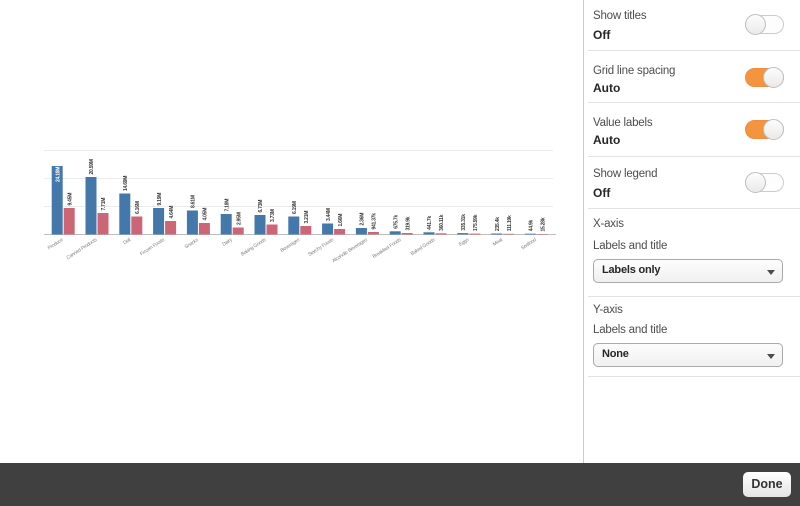  Describe the element at coordinates (290, 245) in the screenshot. I see `svg-text: Beverages` at that location.